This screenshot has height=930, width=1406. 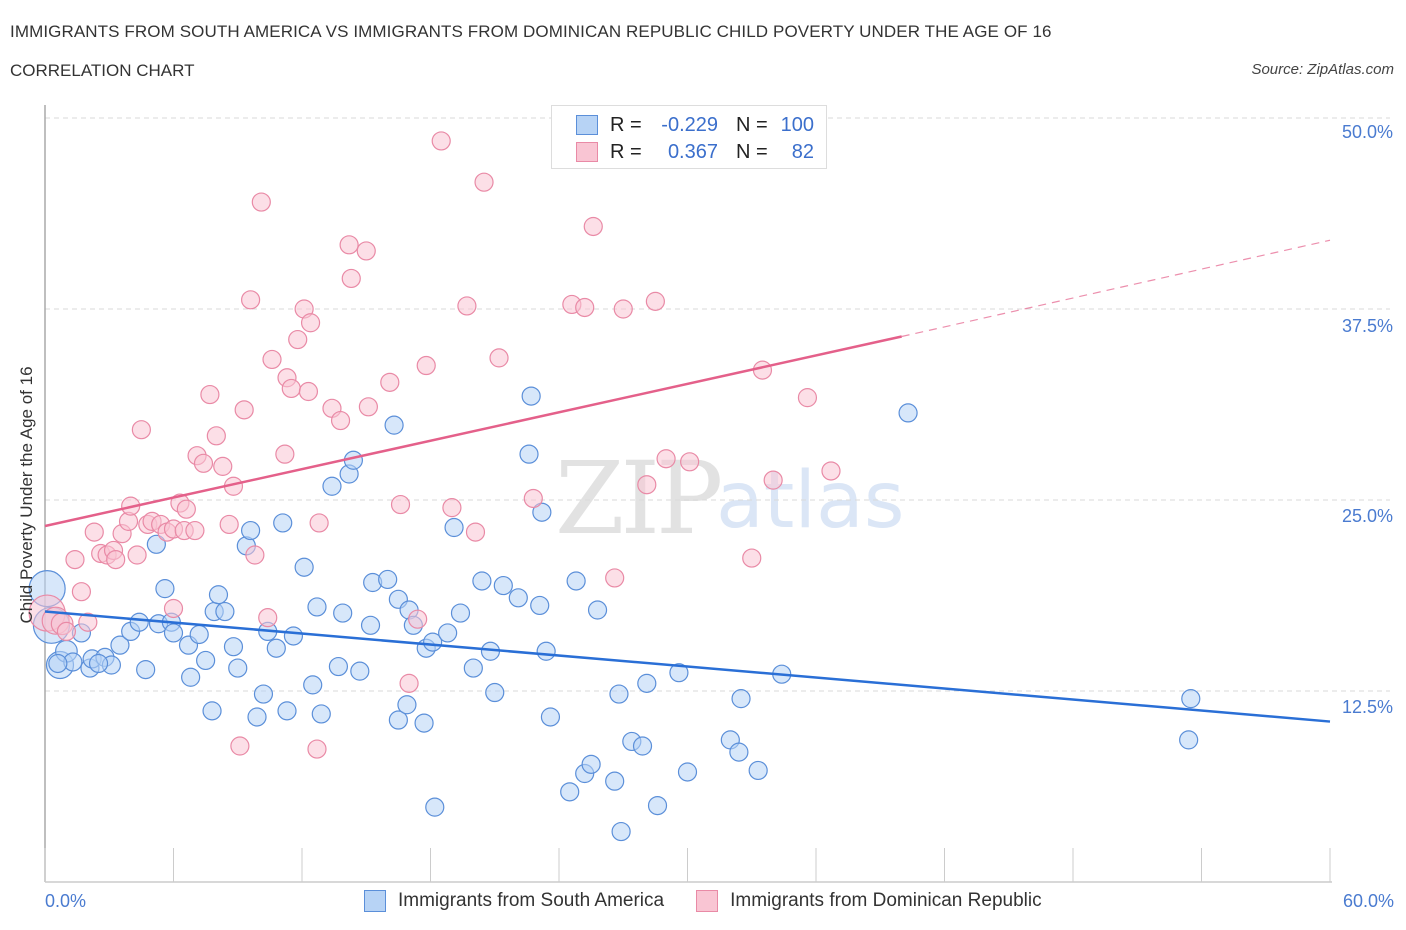 I want to click on correlation-legend: R = -0.229 N = 100 R = 0.367 N = 82, so click(x=689, y=137).